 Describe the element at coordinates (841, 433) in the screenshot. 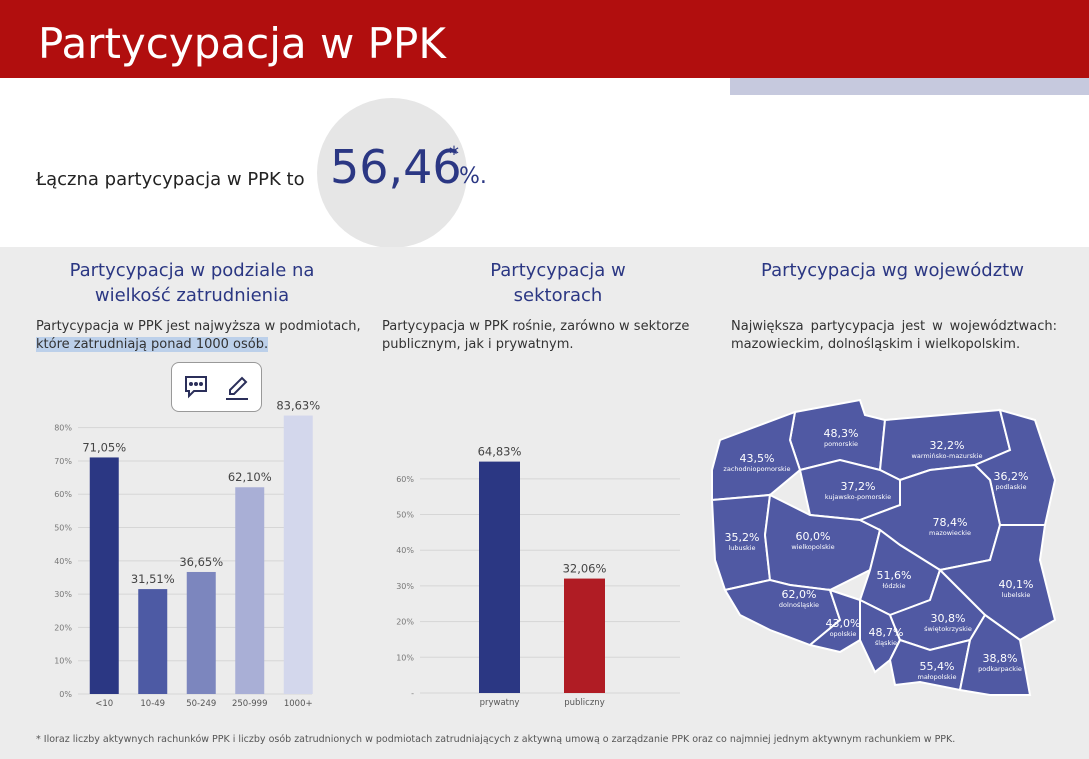

I see `region-value: 48,3%` at that location.